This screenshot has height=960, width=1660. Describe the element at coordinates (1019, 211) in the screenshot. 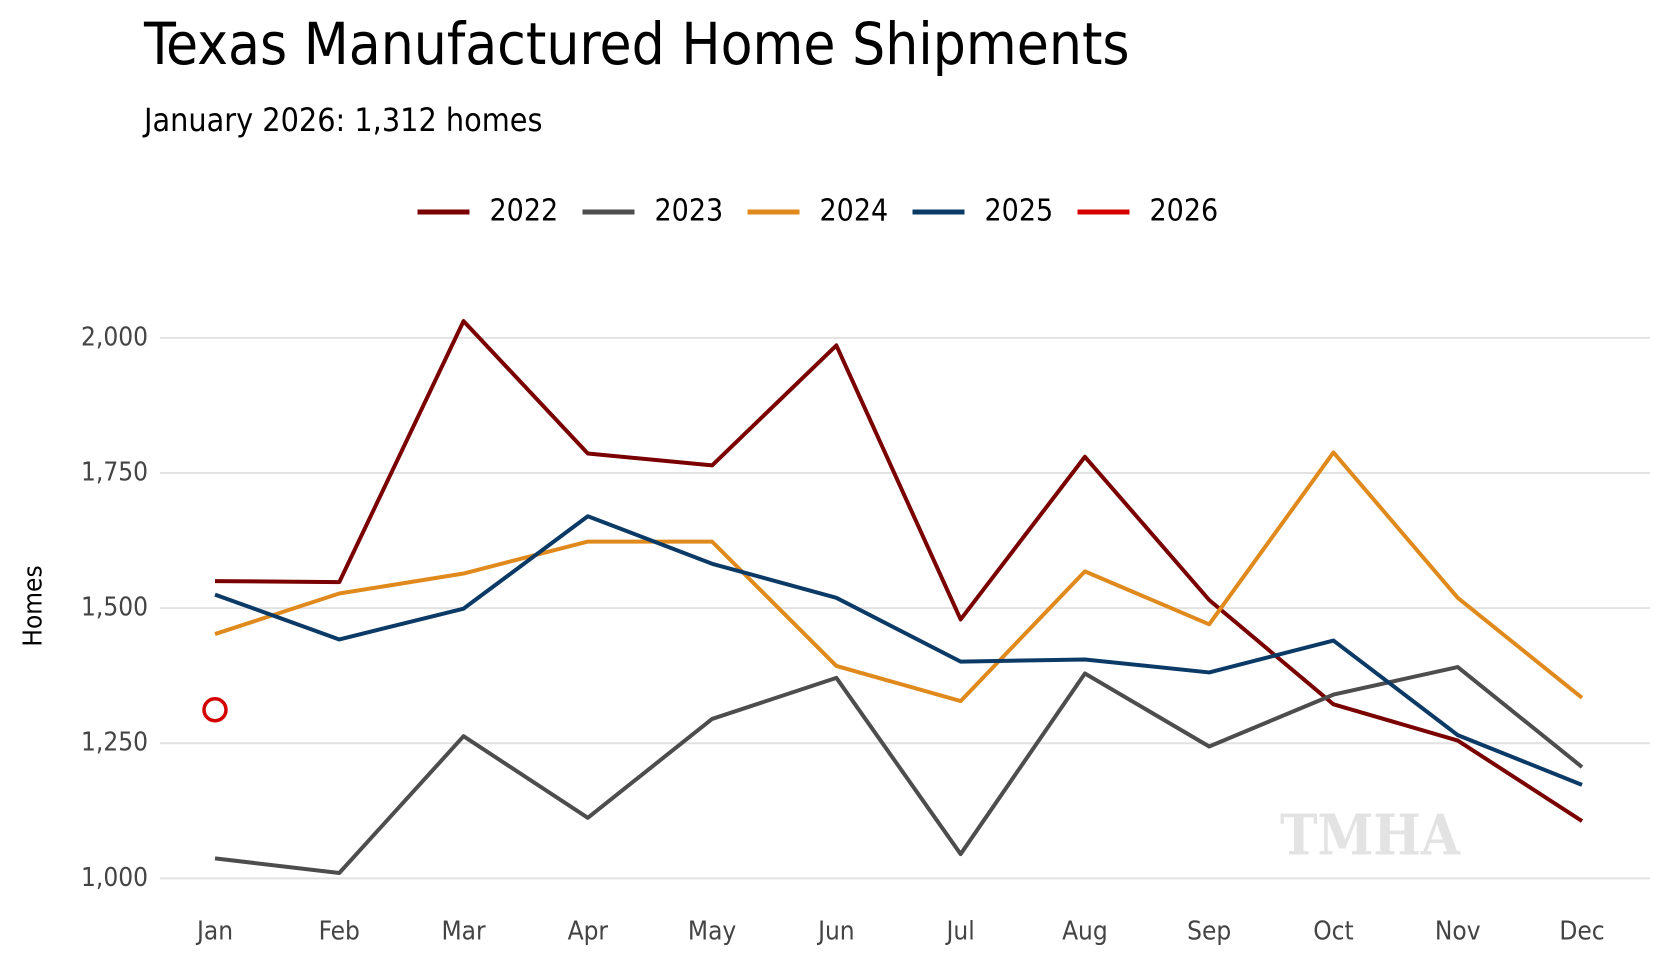

I see `legend-label: 2025` at that location.